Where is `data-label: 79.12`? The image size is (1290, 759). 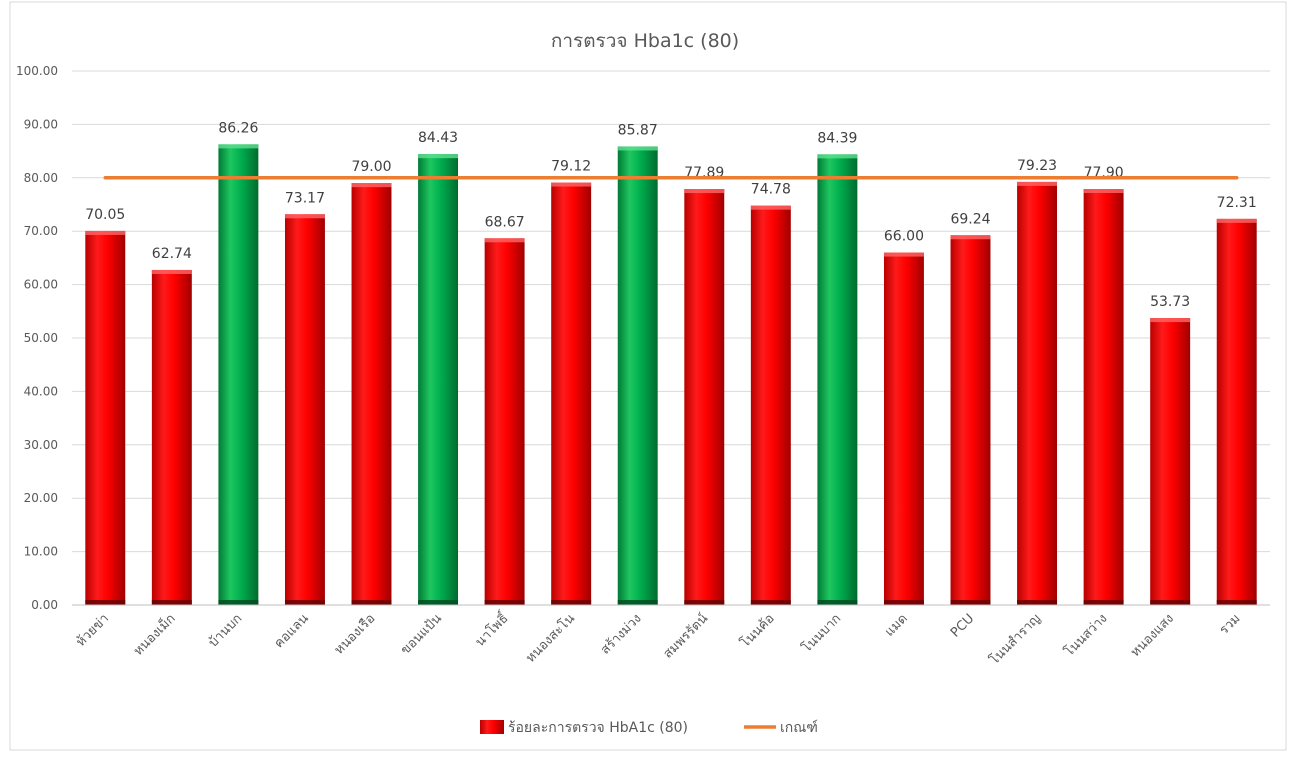
data-label: 79.12 is located at coordinates (571, 166).